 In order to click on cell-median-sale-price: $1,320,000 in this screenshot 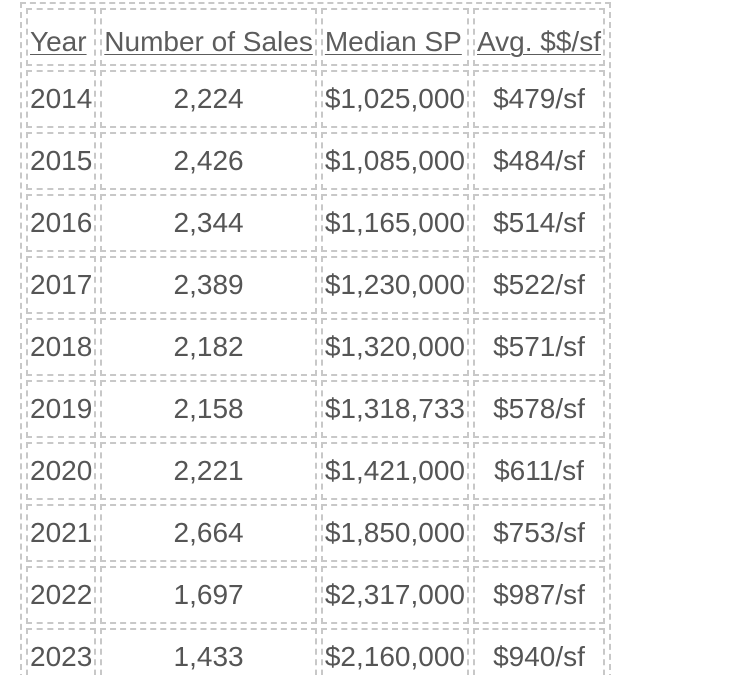, I will do `click(394, 347)`.